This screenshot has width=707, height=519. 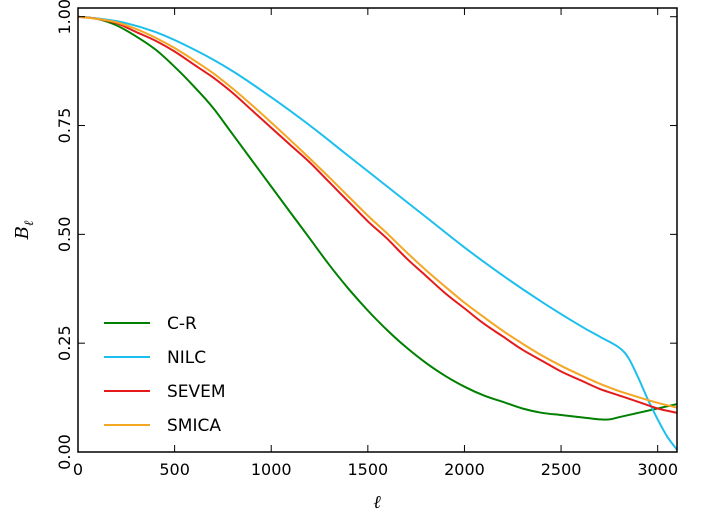 I want to click on y-tick-label: 0.75, so click(x=64, y=126).